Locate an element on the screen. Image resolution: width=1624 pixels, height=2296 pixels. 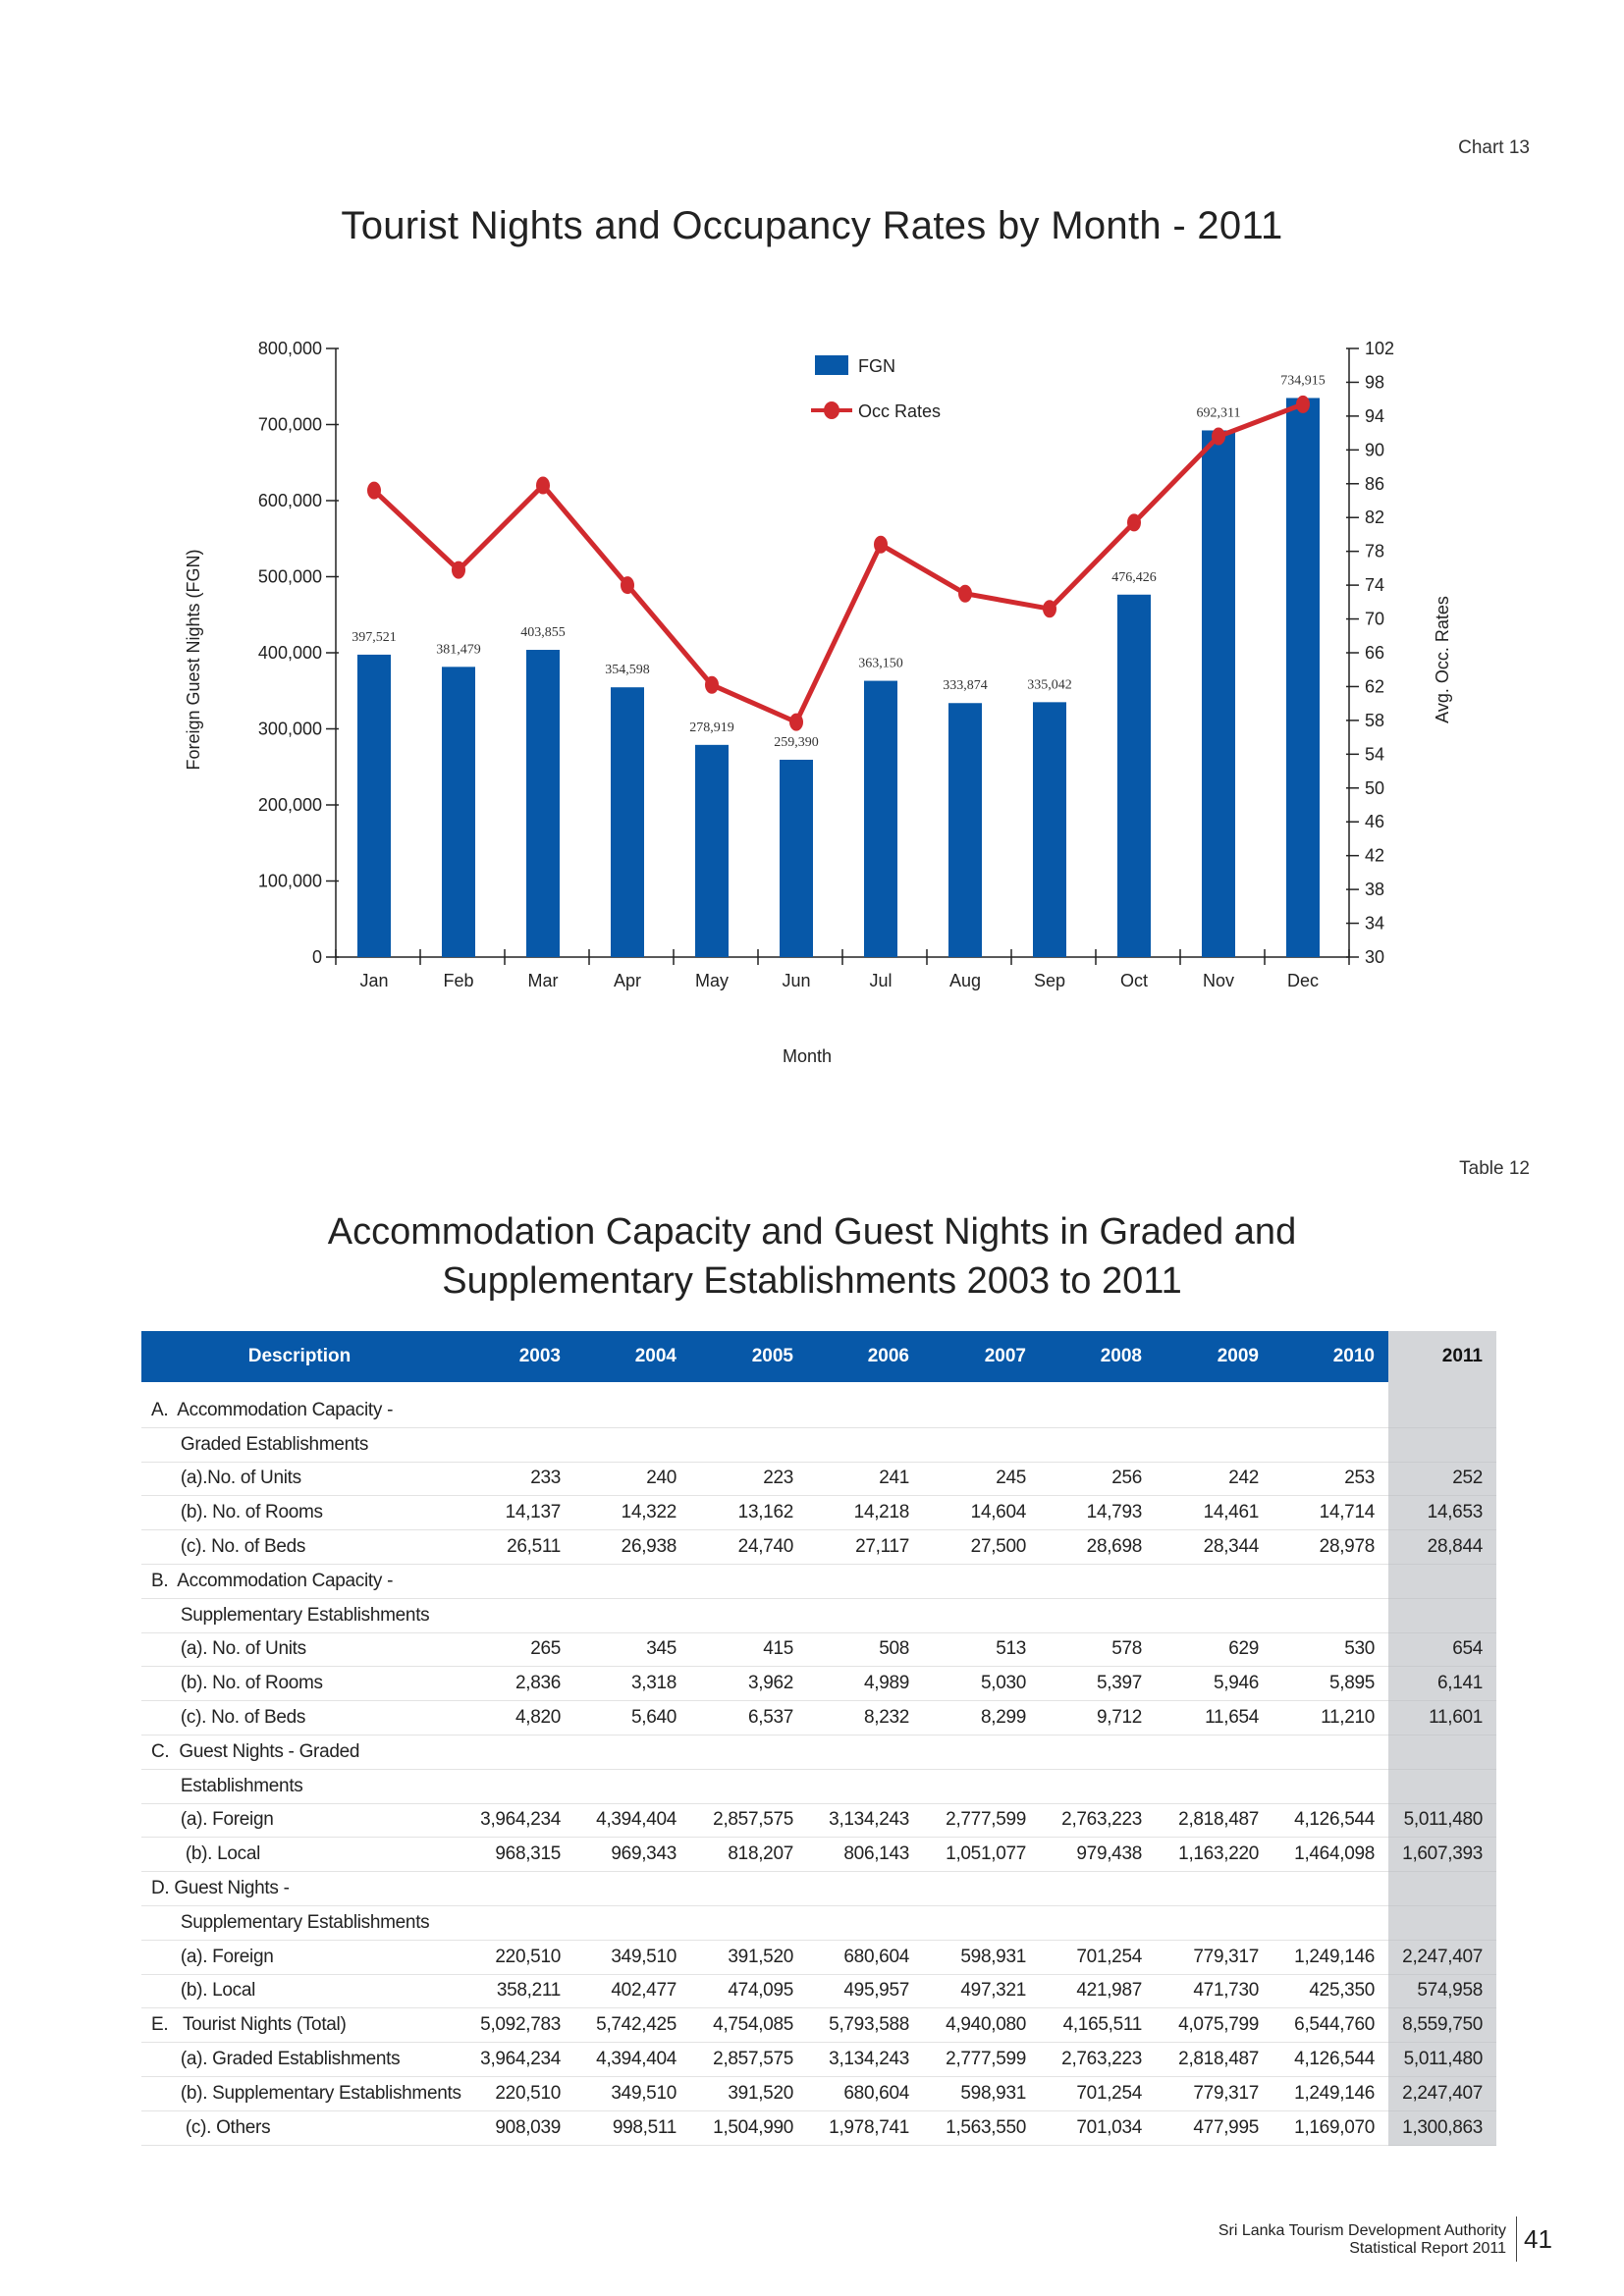
row-description: (a). Foreign is located at coordinates (299, 1821).